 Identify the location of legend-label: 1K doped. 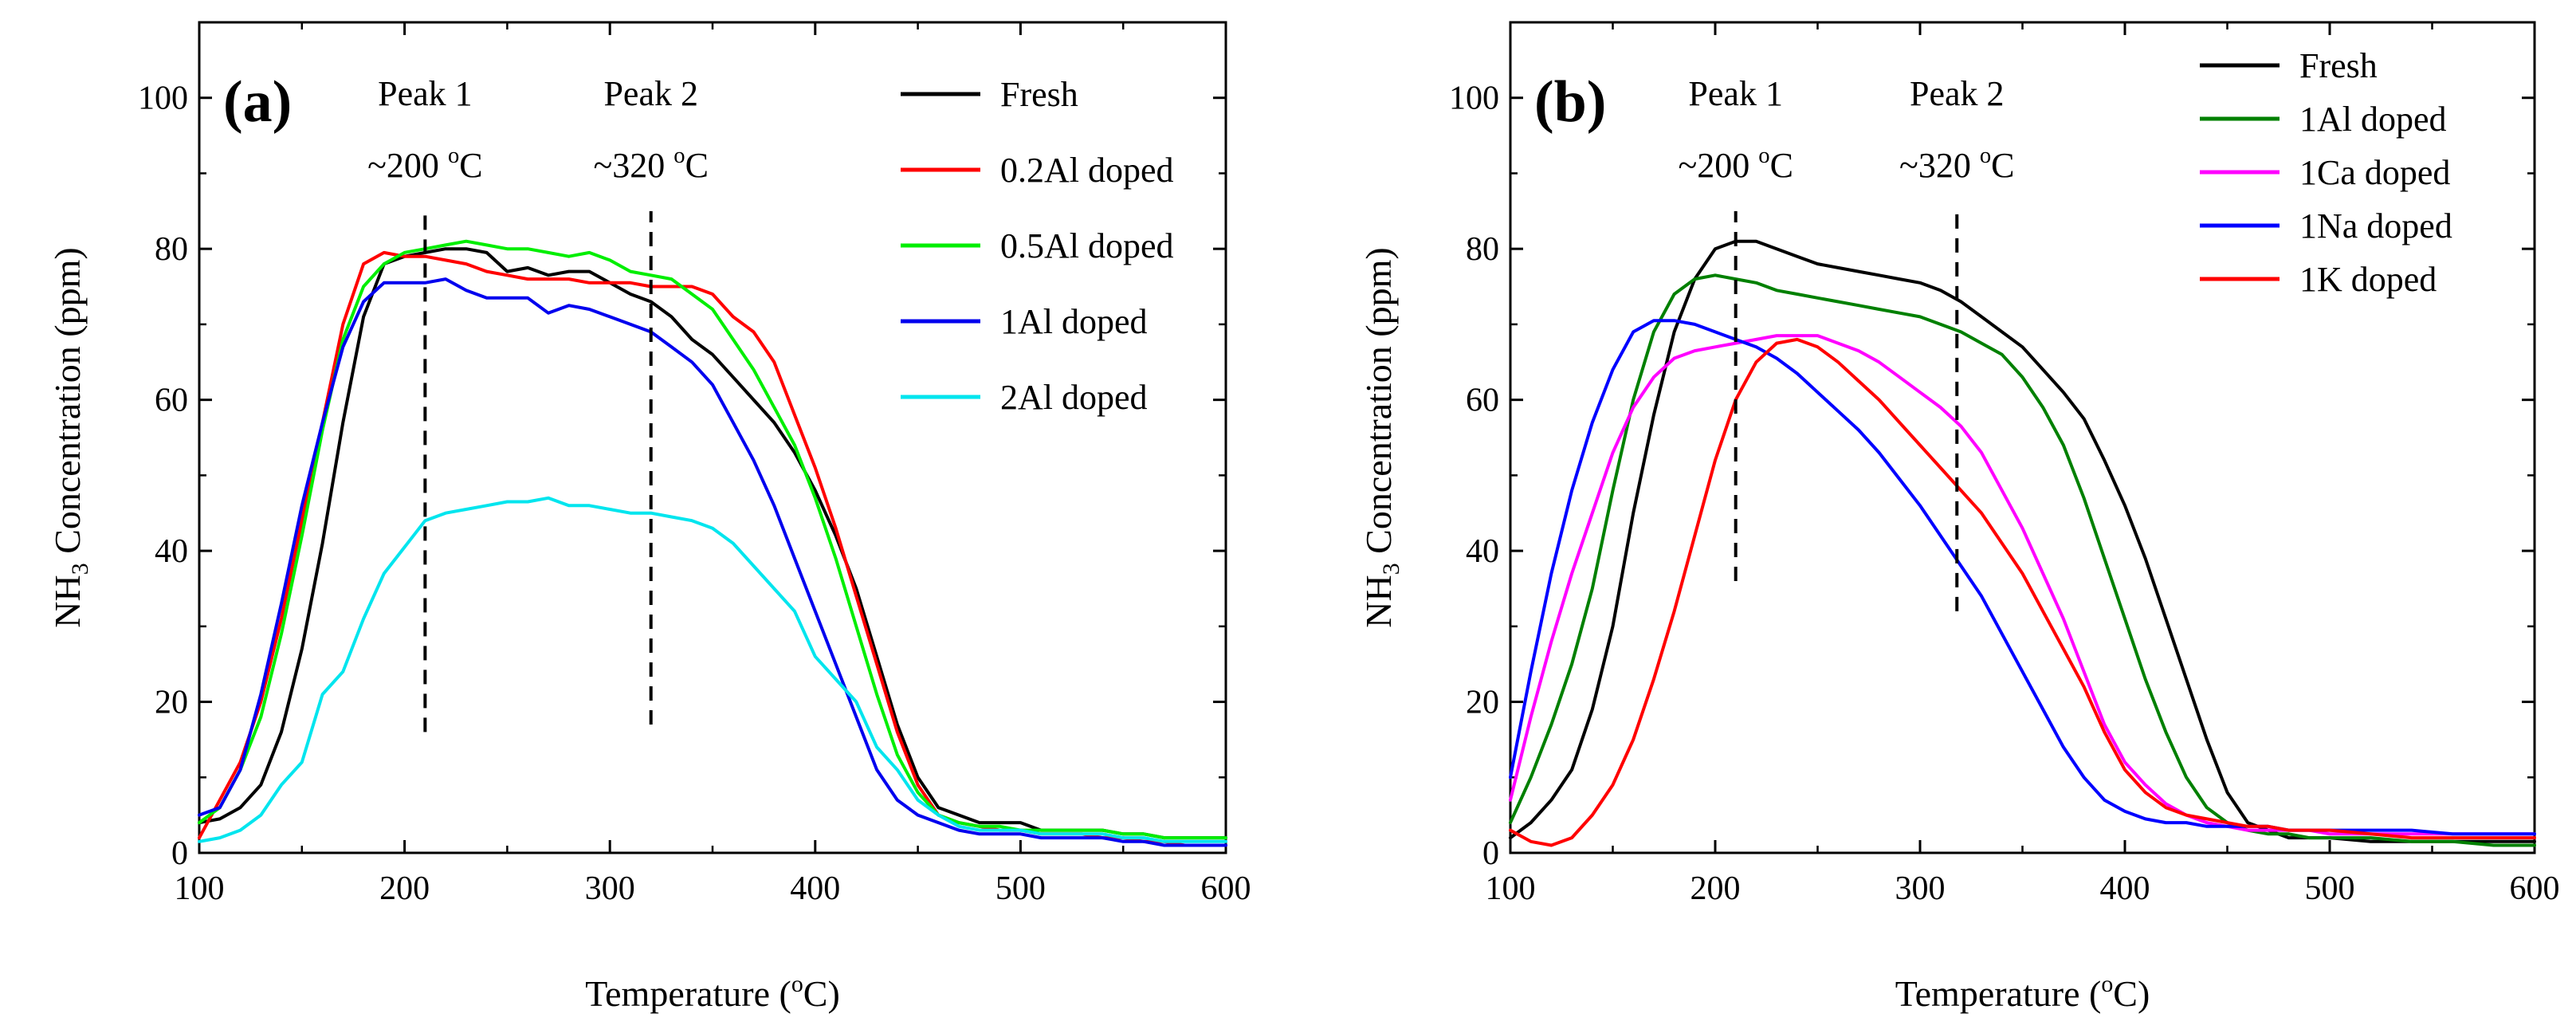
(2368, 280).